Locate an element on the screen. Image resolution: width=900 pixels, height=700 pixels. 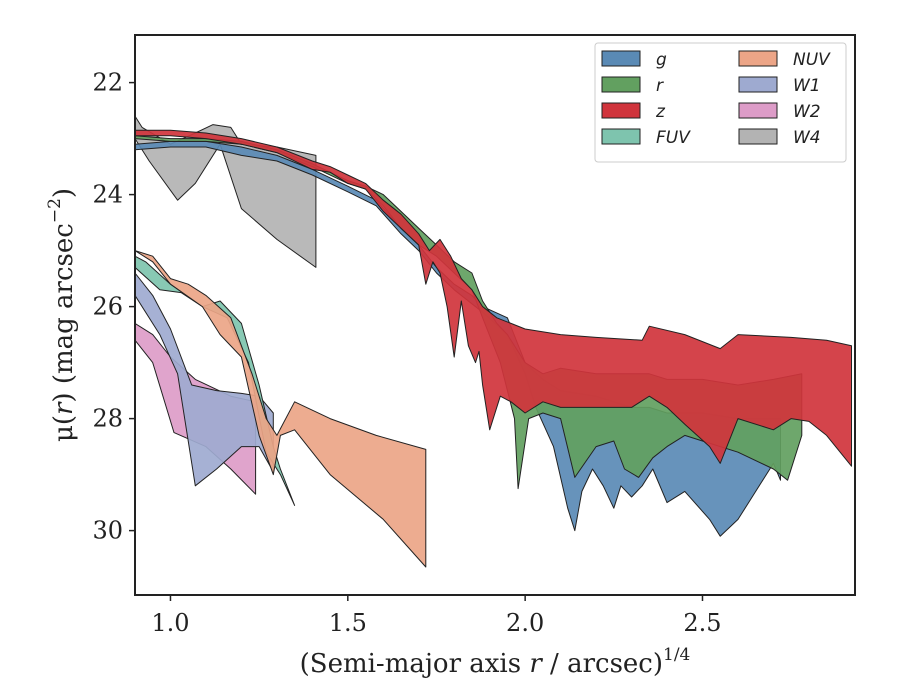
x-tick-label: 2.5 is located at coordinates (702, 623).